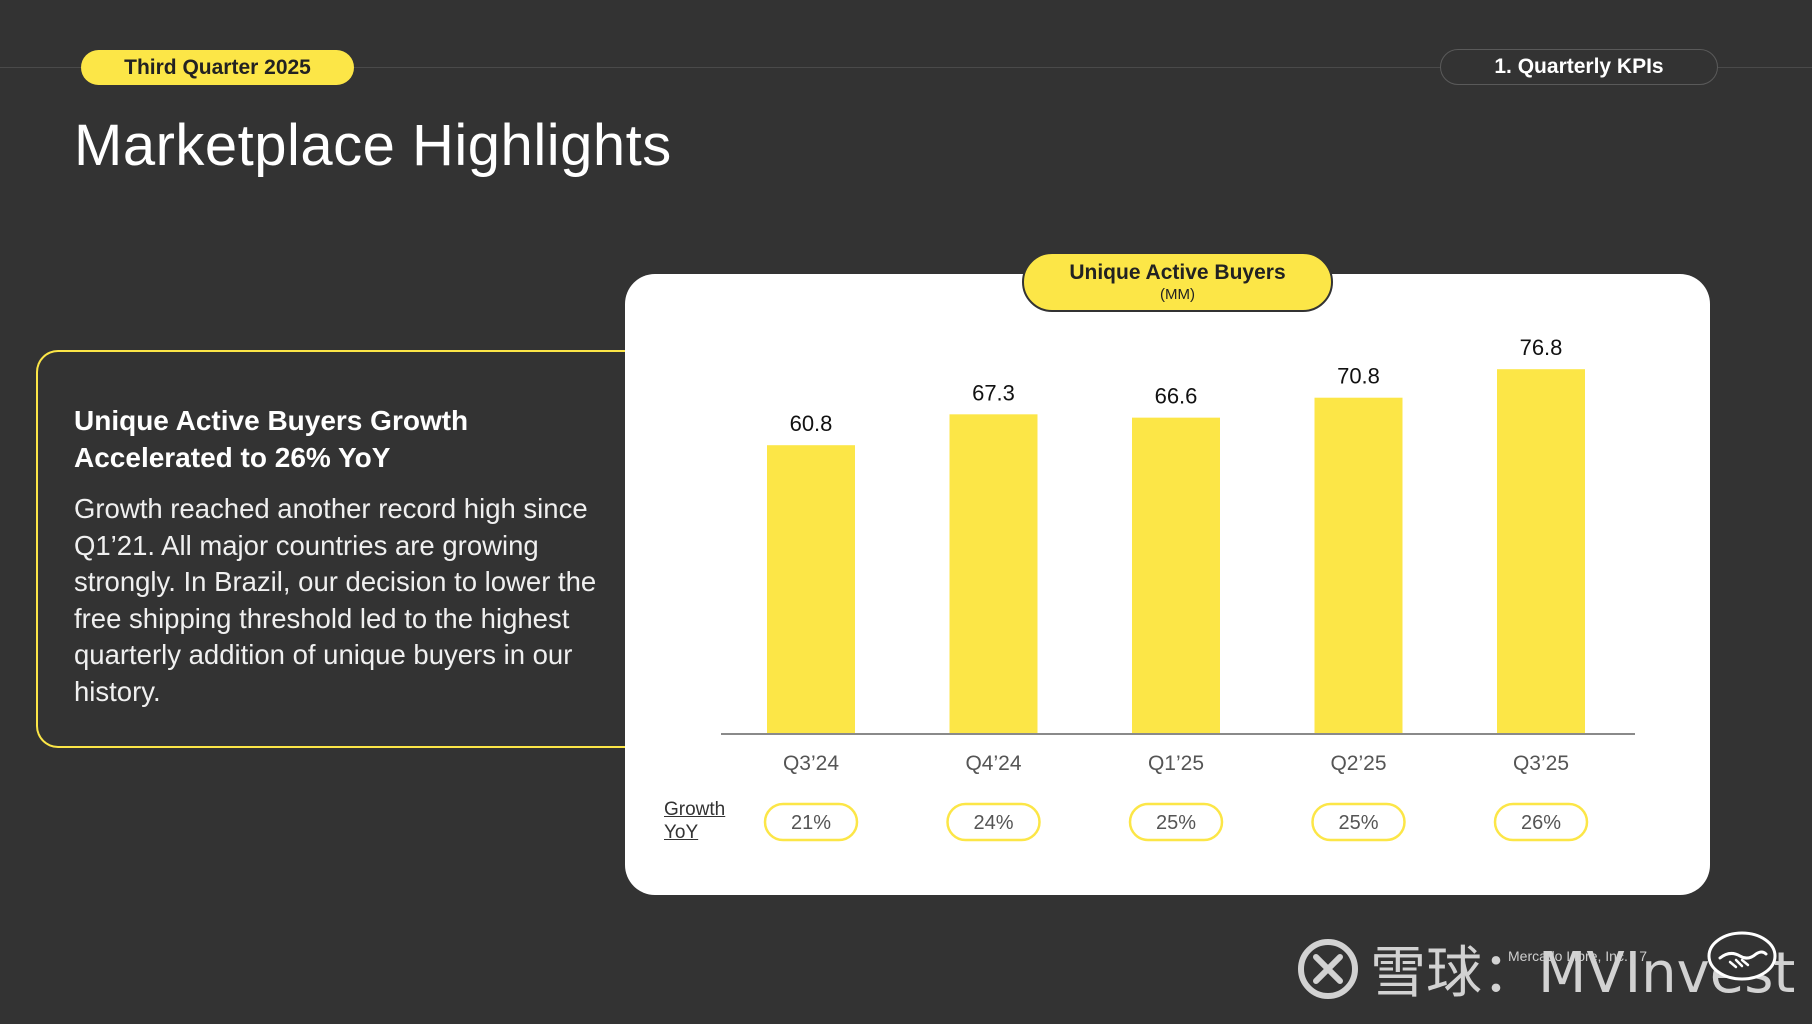  I want to click on data-label-2: 66.6, so click(1176, 396).